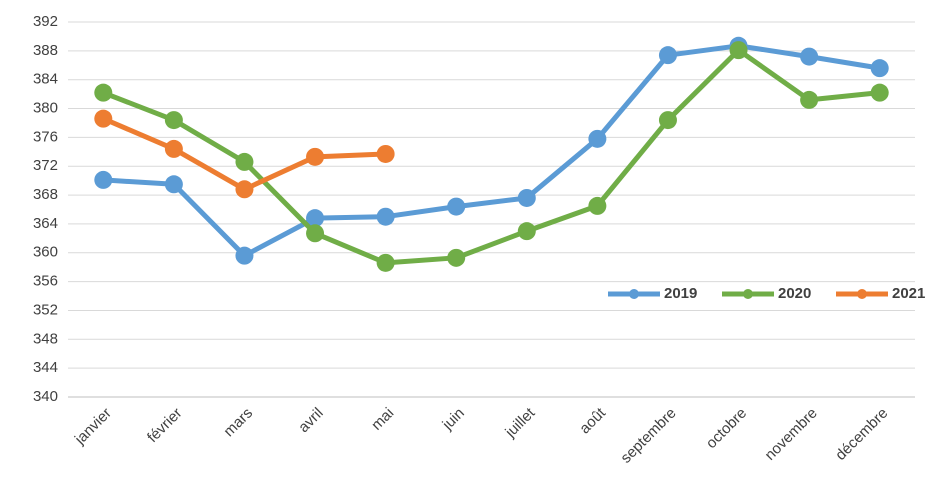 The height and width of the screenshot is (484, 946). I want to click on y-tick-label: 368, so click(45, 194).